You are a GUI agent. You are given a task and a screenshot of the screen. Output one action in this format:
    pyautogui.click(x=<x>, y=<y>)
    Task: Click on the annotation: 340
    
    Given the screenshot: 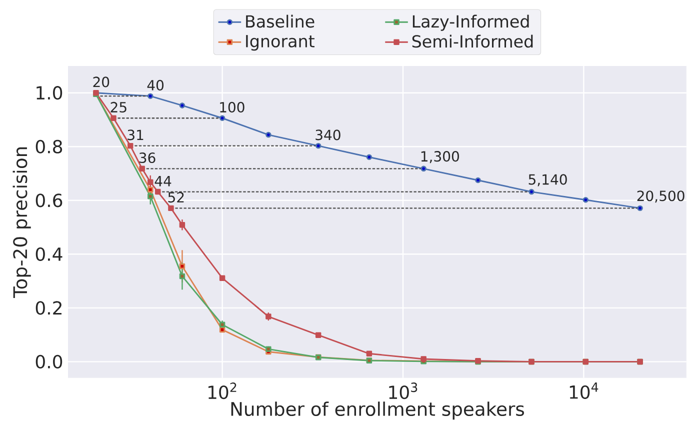 What is the action you would take?
    pyautogui.click(x=328, y=135)
    